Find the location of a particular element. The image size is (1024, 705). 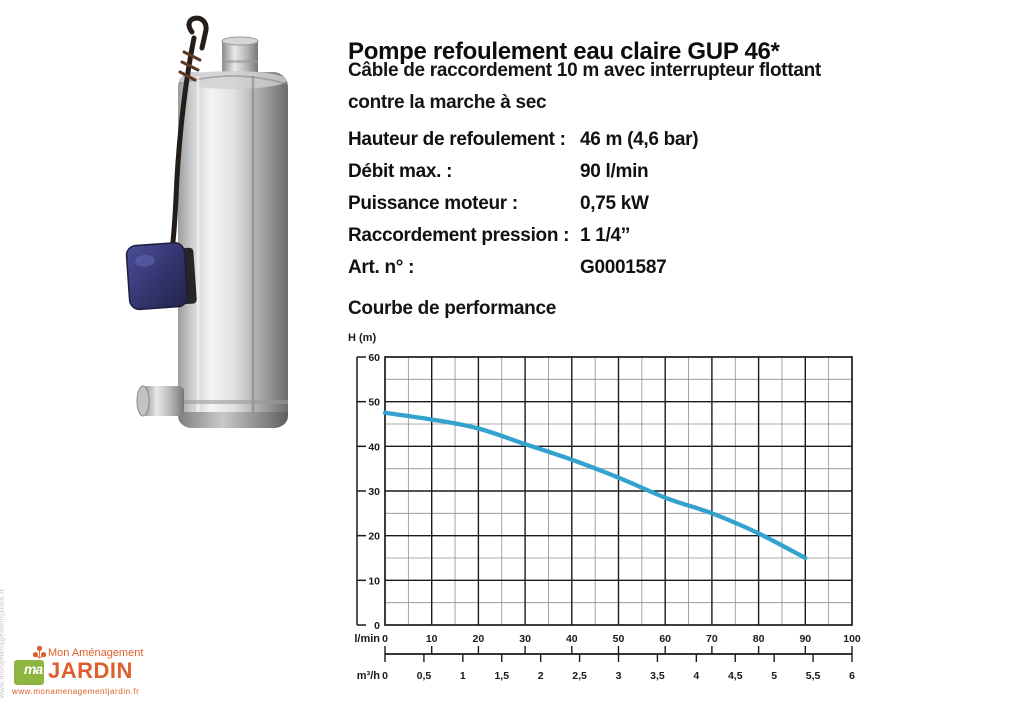

x-tick-label-m3h: 5,5 is located at coordinates (813, 676).